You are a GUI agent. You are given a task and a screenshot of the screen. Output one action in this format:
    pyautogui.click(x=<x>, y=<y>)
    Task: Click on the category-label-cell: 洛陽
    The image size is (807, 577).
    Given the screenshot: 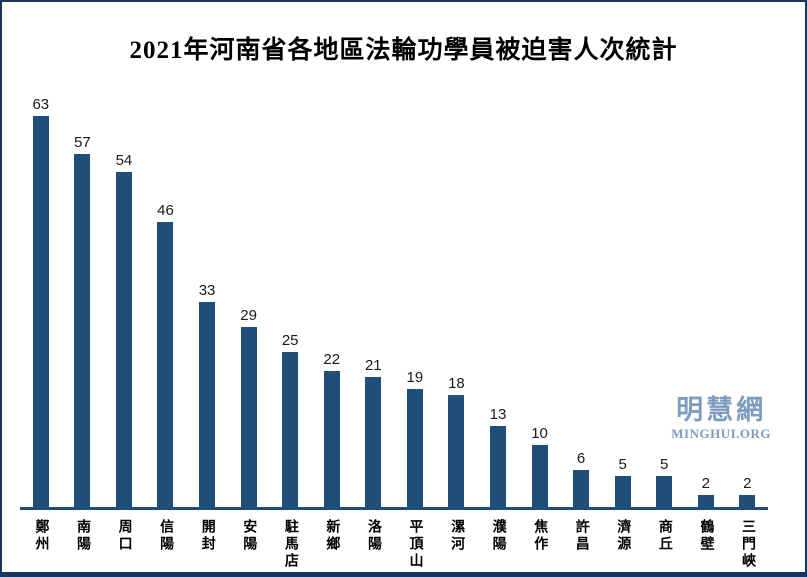 What is the action you would take?
    pyautogui.click(x=374, y=536)
    